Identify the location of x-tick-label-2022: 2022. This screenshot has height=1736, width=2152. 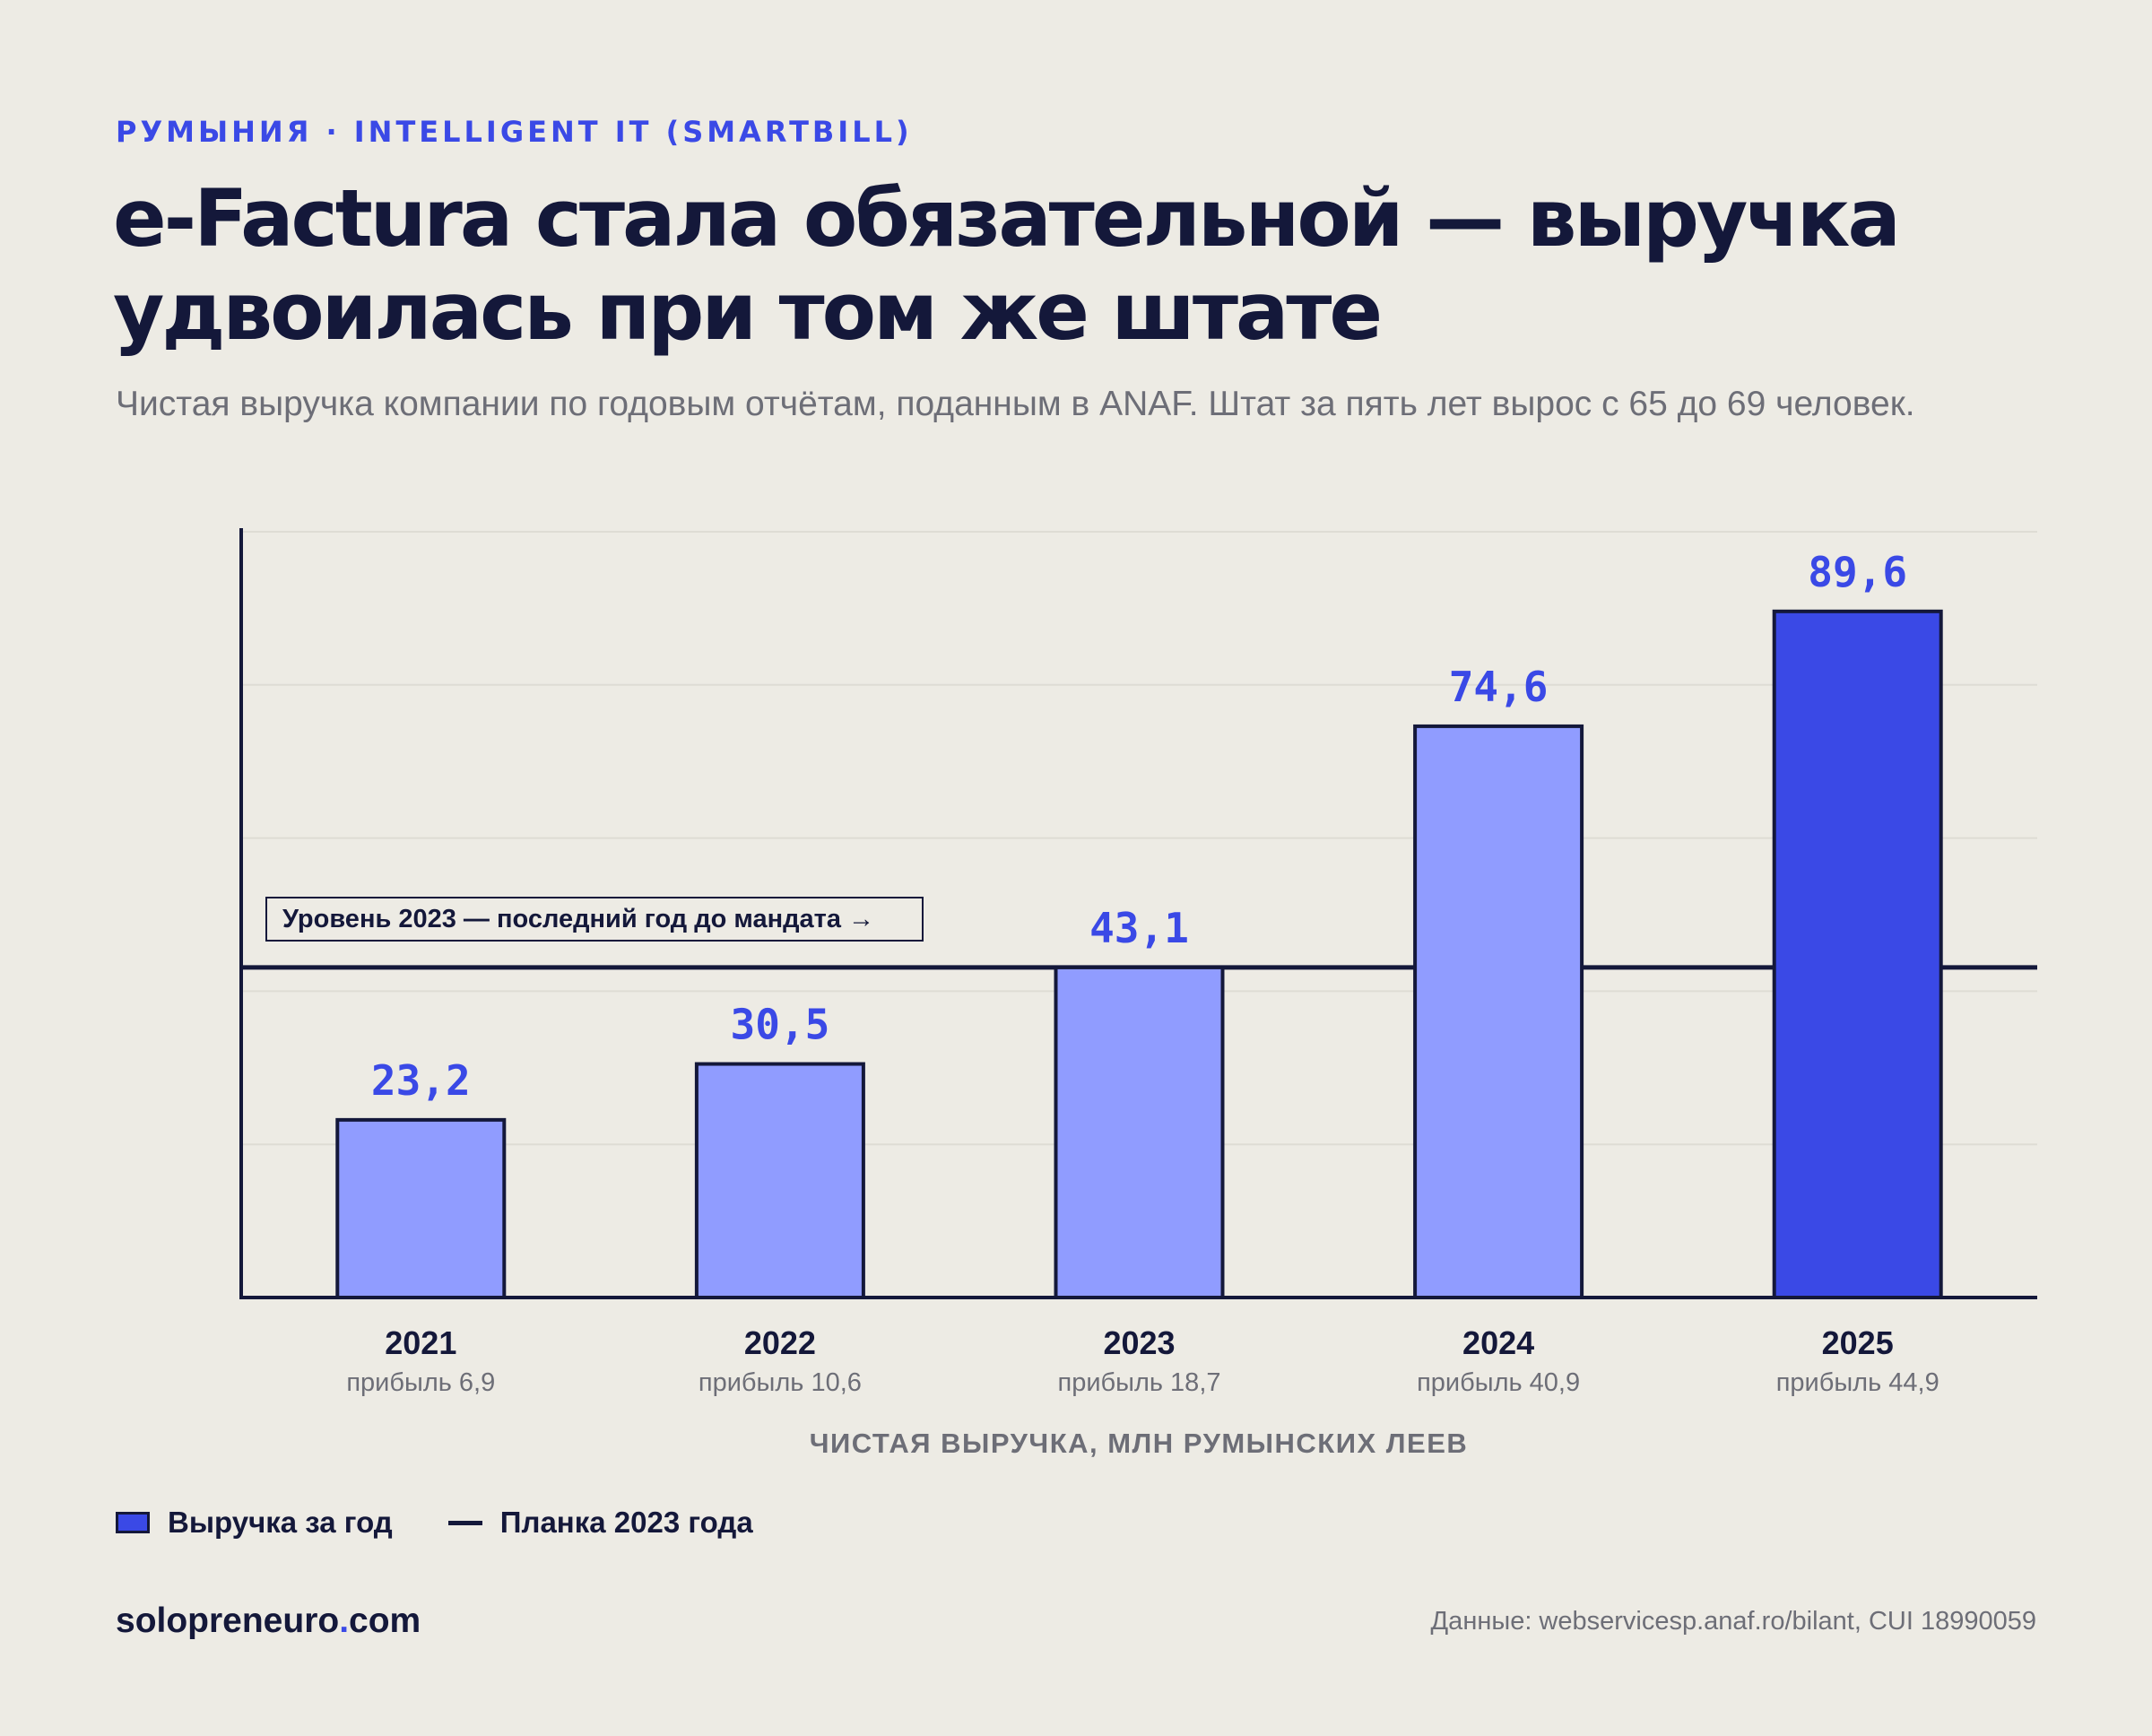
(780, 1343).